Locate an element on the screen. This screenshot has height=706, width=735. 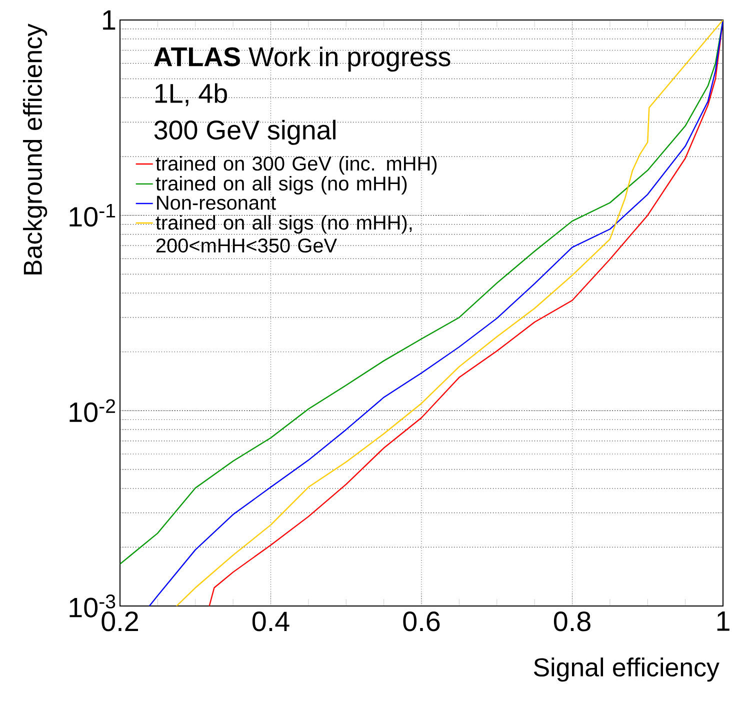
legend-label: Non-resonant is located at coordinates (216, 203).